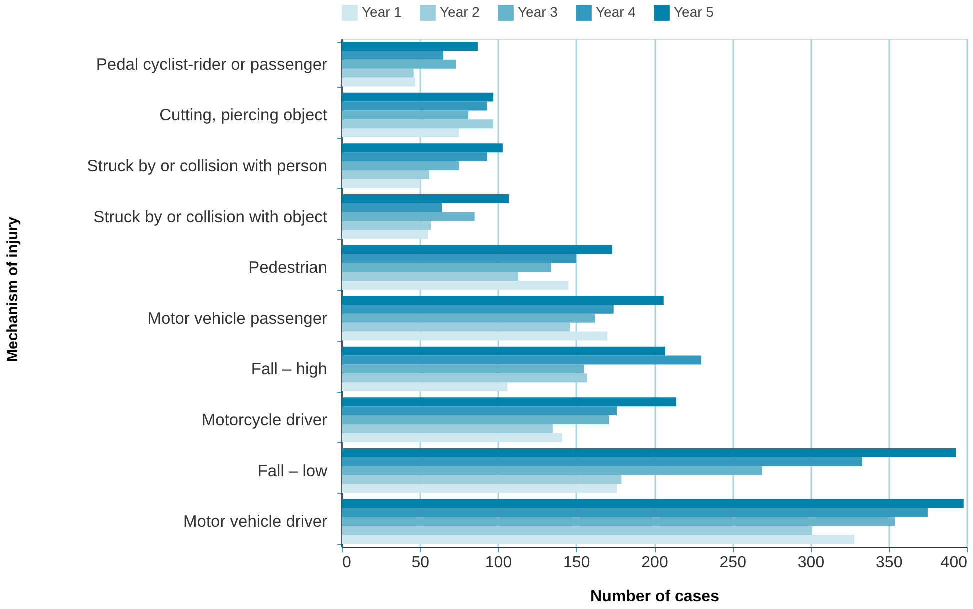 The image size is (973, 609). What do you see at coordinates (616, 12) in the screenshot?
I see `legend-label: Year 4` at bounding box center [616, 12].